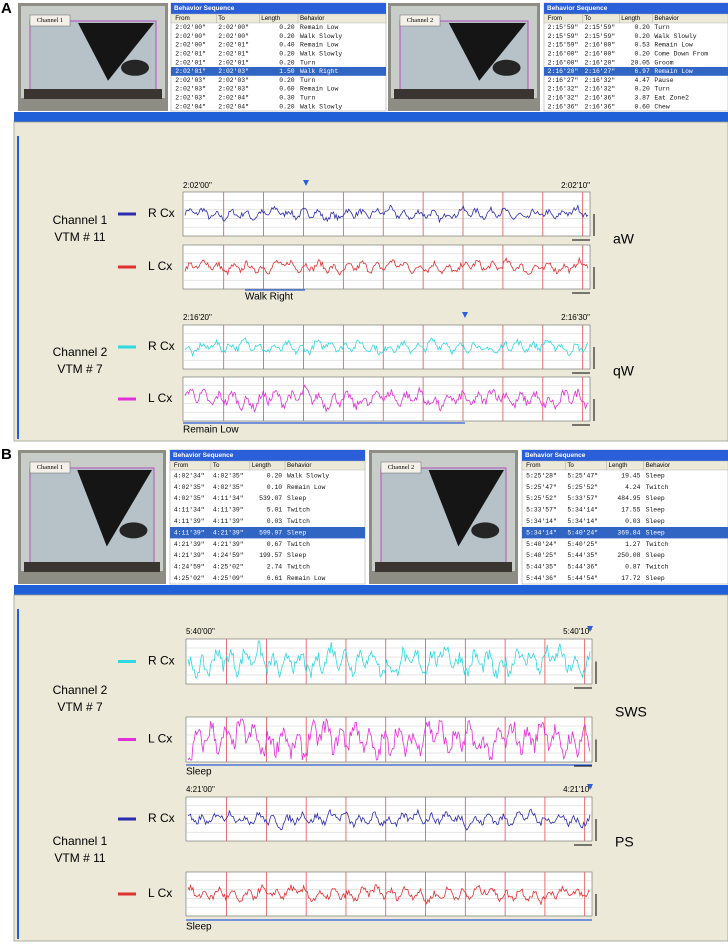 Image resolution: width=728 pixels, height=945 pixels. I want to click on trace-label: L Cx, so click(160, 893).